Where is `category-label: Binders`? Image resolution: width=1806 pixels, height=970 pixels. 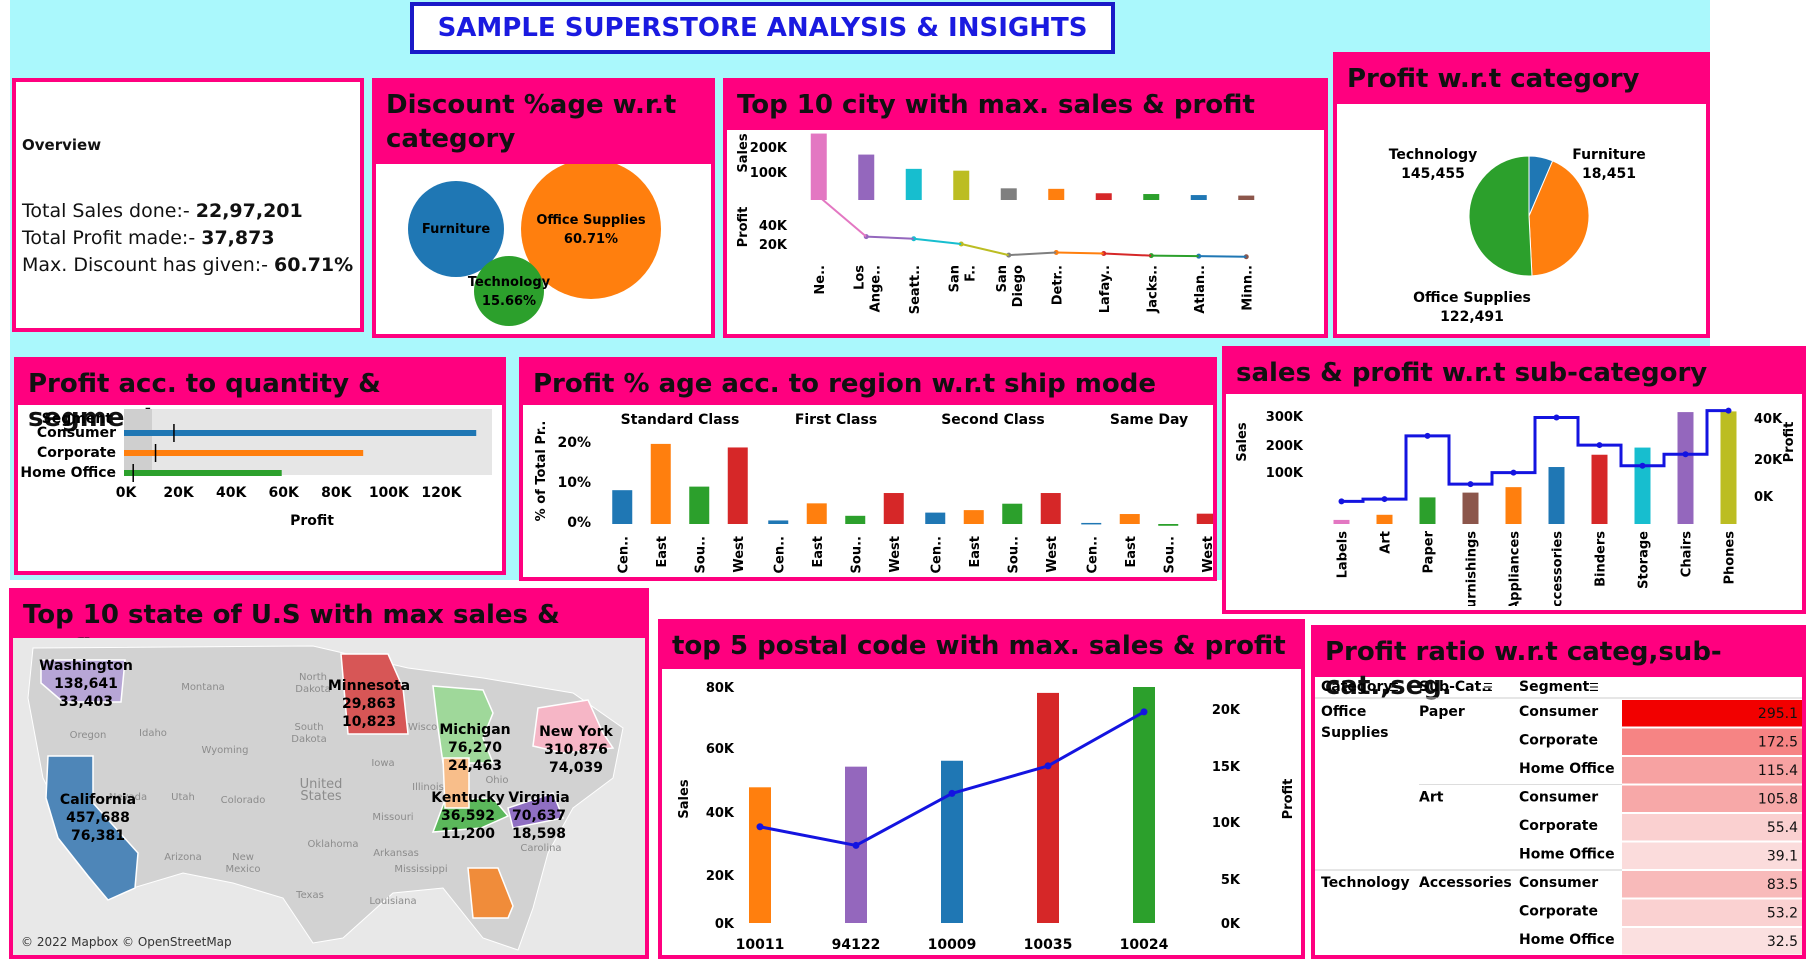 category-label: Binders is located at coordinates (1601, 559).